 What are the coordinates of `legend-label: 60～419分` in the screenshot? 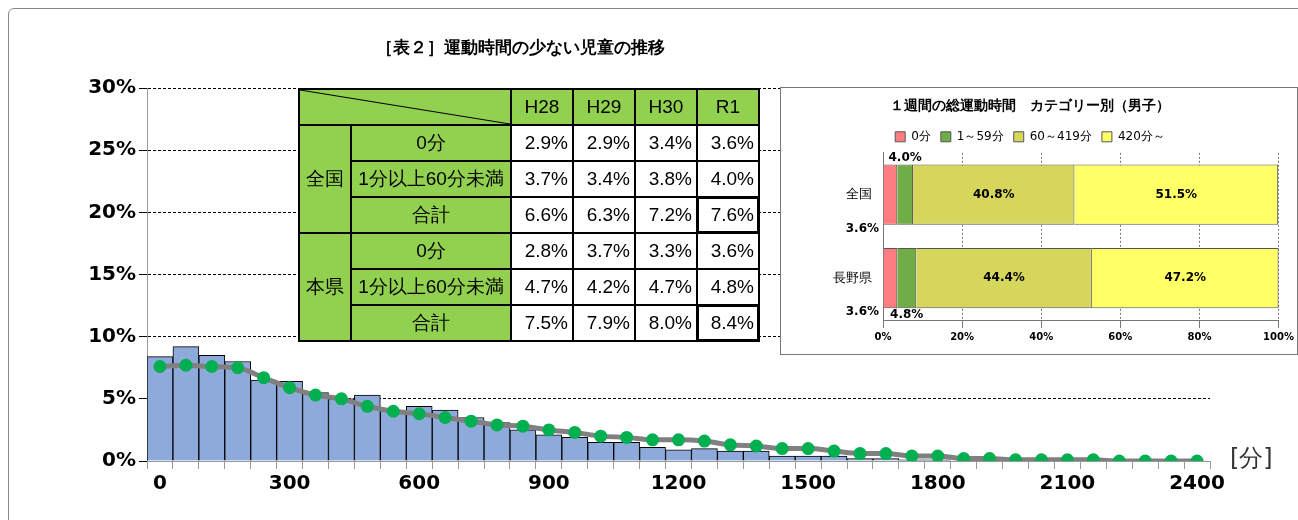 It's located at (1060, 135).